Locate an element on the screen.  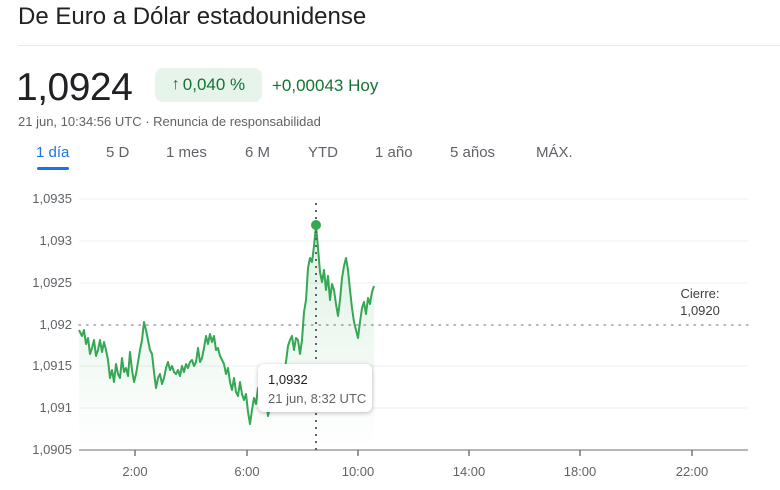
y-tick-label: 1,0915 is located at coordinates (52, 365).